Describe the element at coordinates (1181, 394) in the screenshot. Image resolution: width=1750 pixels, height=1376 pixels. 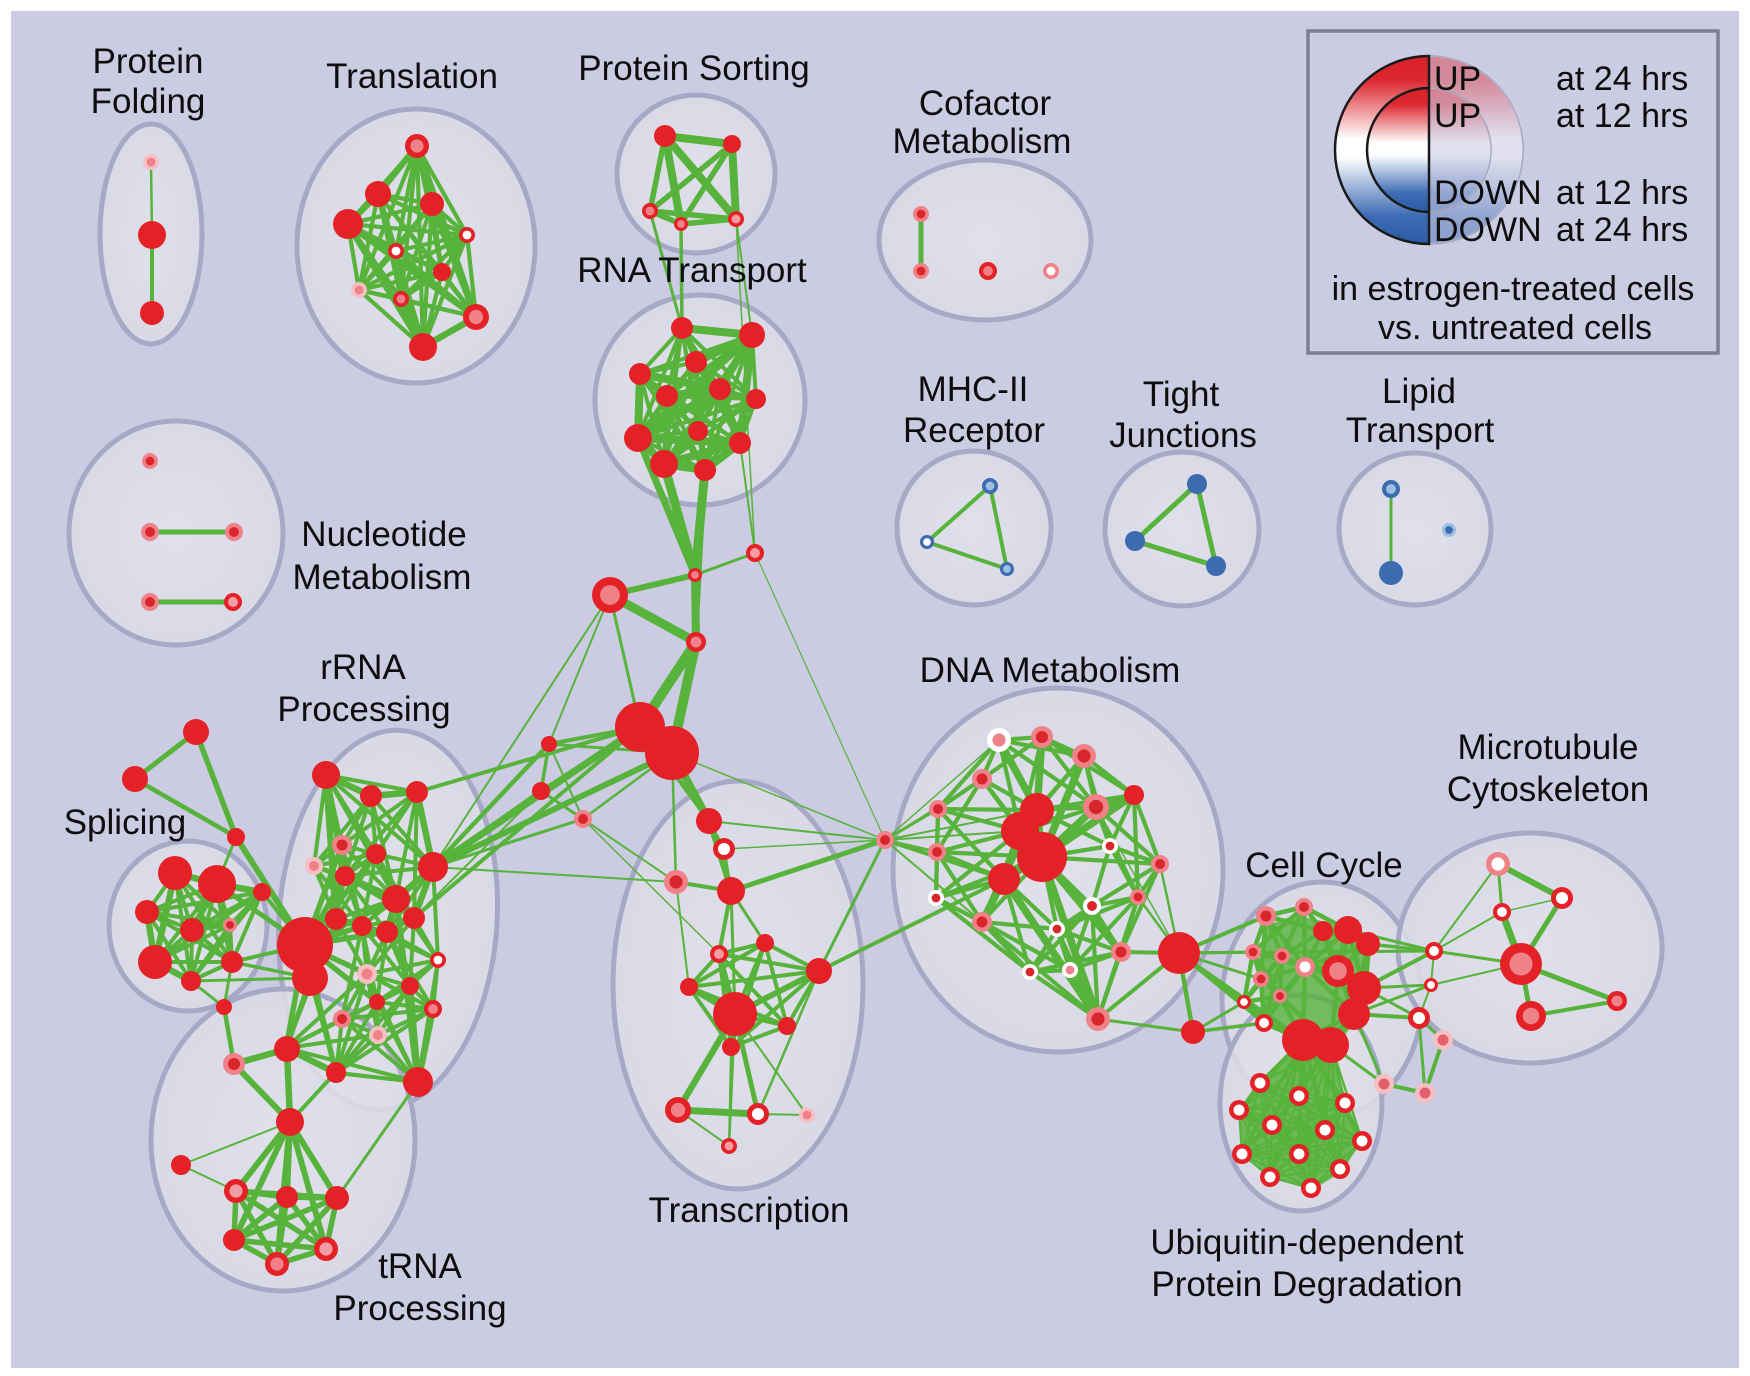
I see `svg-text: Tight` at that location.